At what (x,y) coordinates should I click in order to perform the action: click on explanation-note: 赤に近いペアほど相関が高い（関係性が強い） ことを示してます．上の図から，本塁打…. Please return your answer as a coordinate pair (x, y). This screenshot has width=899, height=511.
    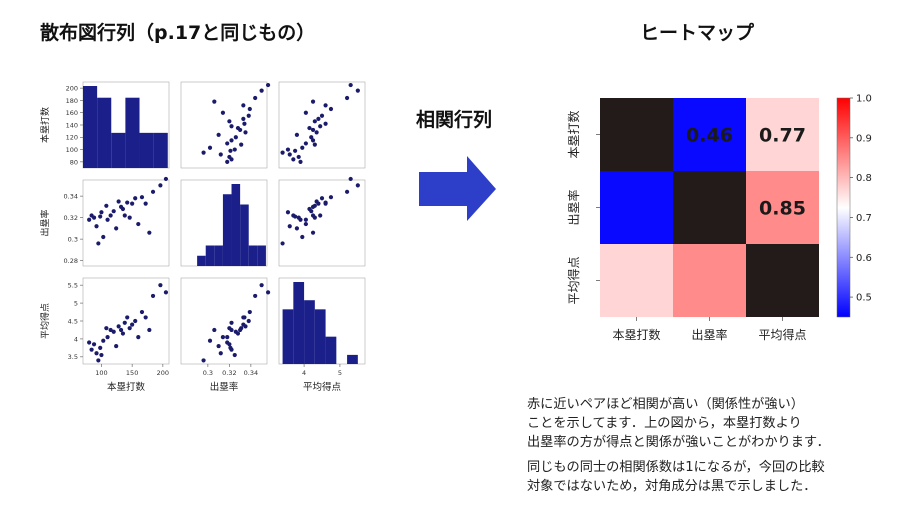
    Looking at the image, I should click on (678, 423).